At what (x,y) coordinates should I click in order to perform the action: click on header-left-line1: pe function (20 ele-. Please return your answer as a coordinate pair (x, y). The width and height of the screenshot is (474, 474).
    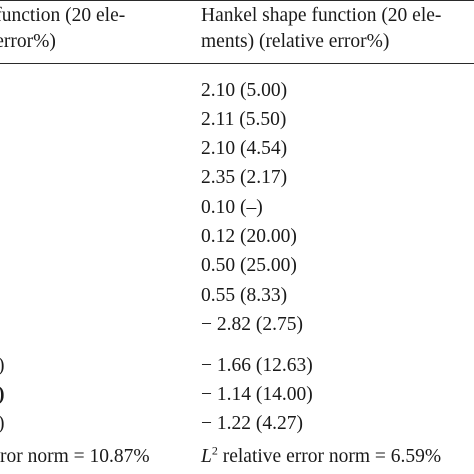
    Looking at the image, I should click on (63, 15).